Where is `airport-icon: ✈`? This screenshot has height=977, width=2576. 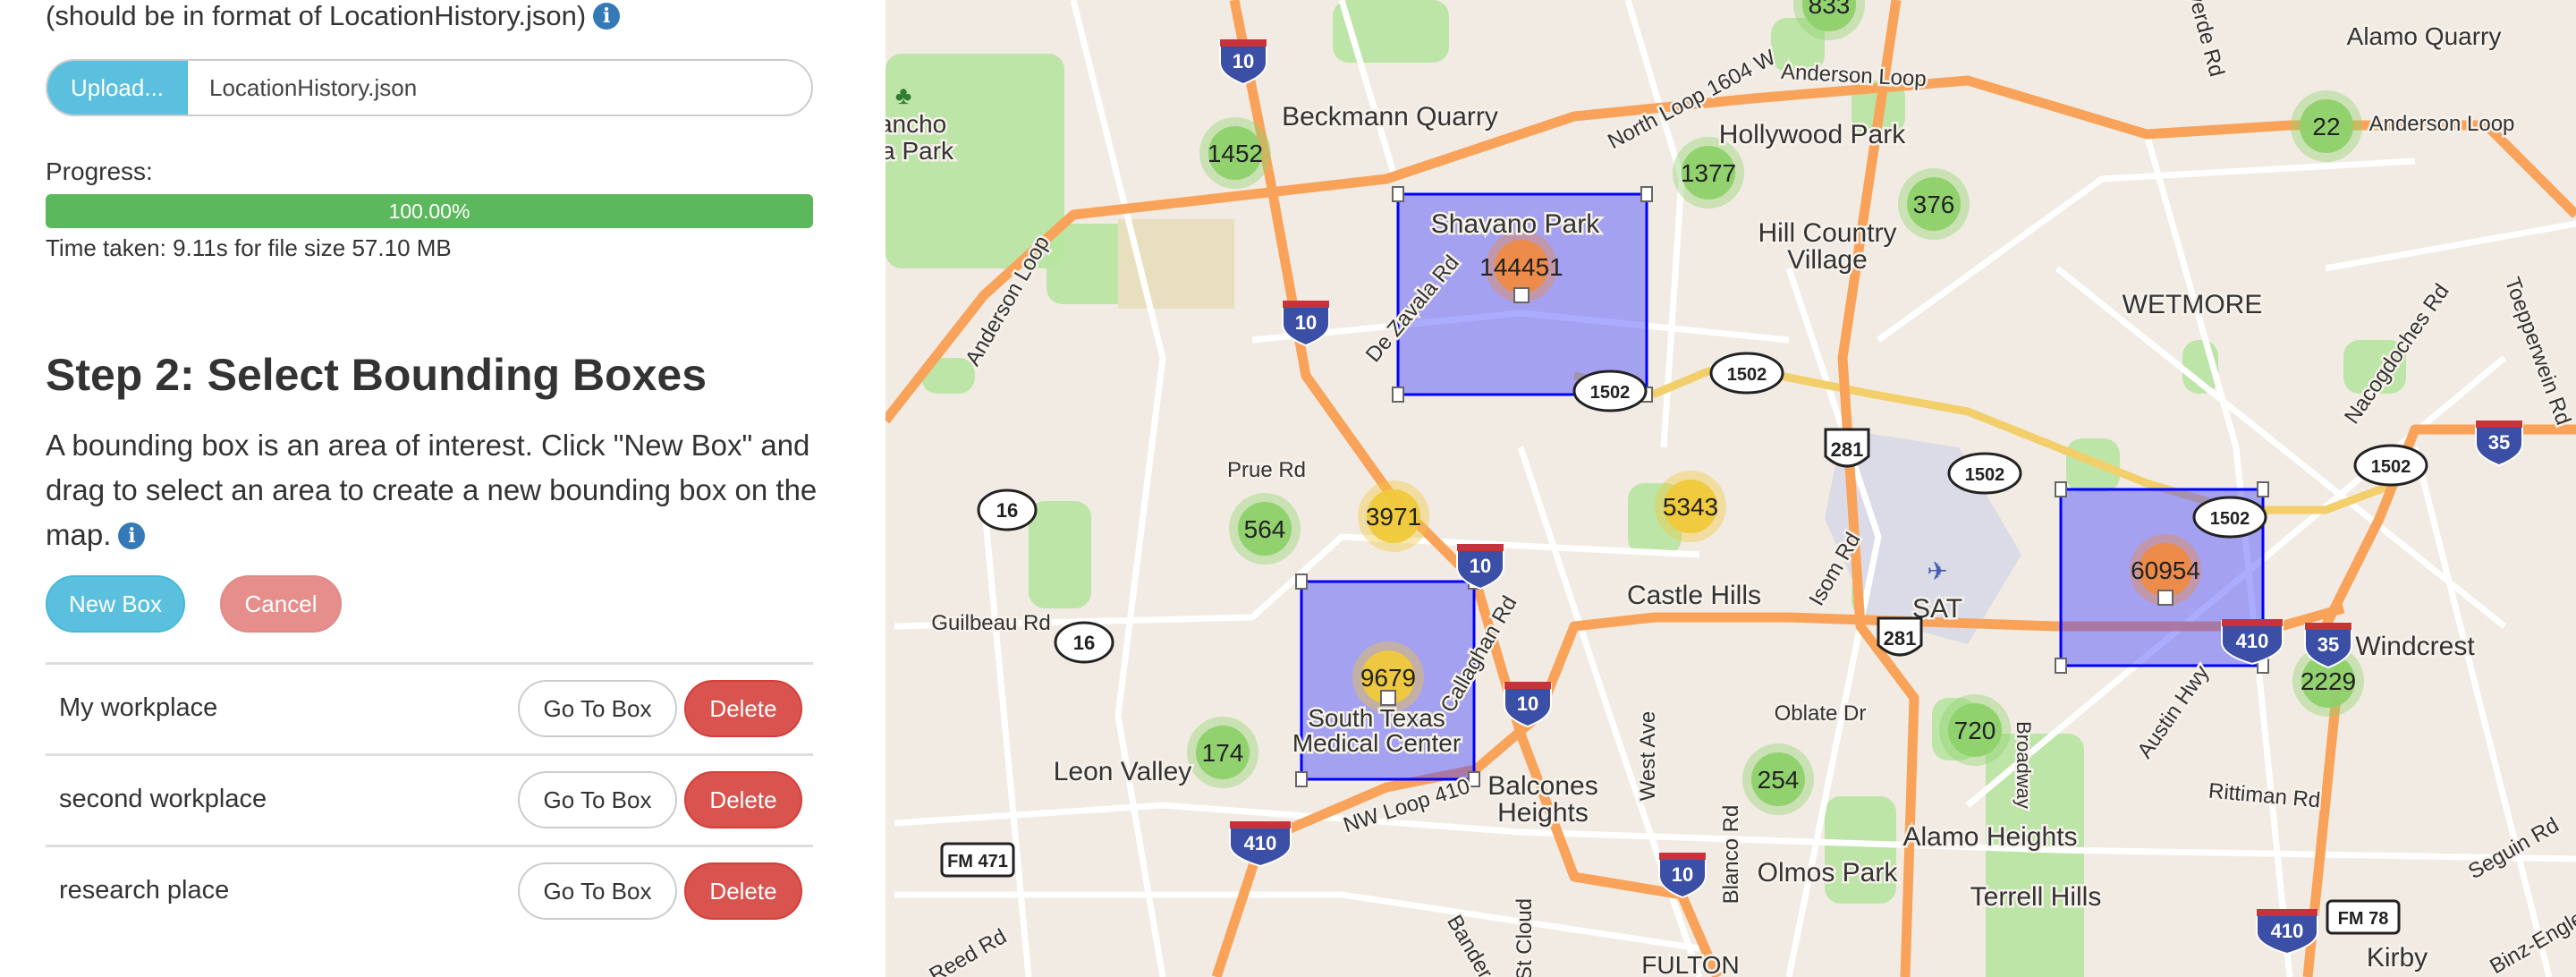
airport-icon: ✈ is located at coordinates (1937, 571).